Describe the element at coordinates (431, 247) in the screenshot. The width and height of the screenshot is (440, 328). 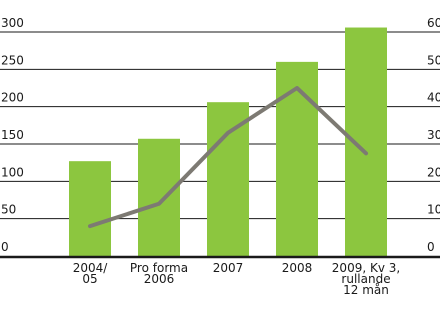
I see `right-tick-label: 0` at that location.